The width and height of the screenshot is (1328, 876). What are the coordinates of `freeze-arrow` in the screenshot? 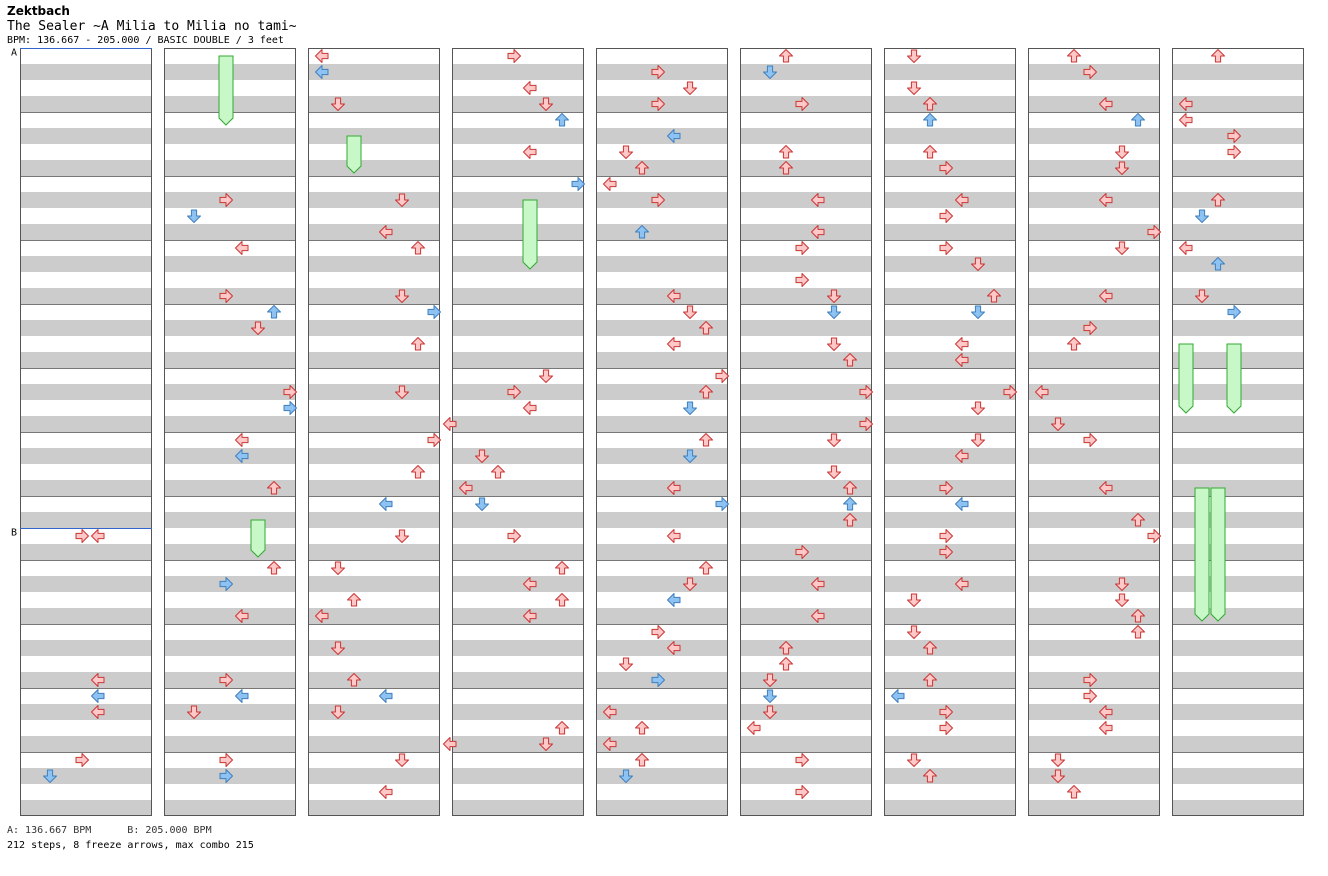 It's located at (530, 234).